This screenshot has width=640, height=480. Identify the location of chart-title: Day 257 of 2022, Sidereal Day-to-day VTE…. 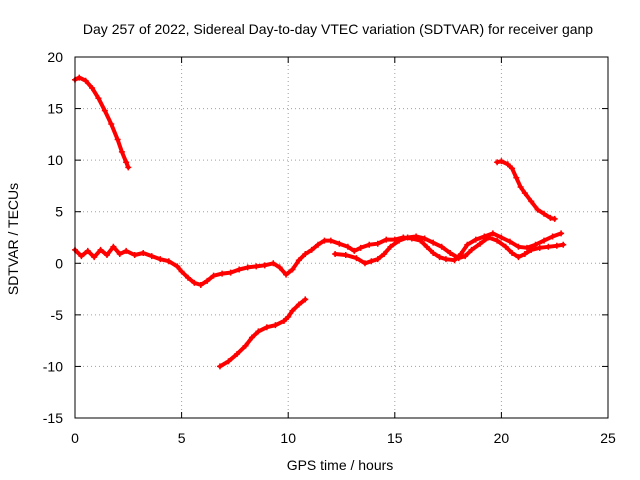
(338, 29).